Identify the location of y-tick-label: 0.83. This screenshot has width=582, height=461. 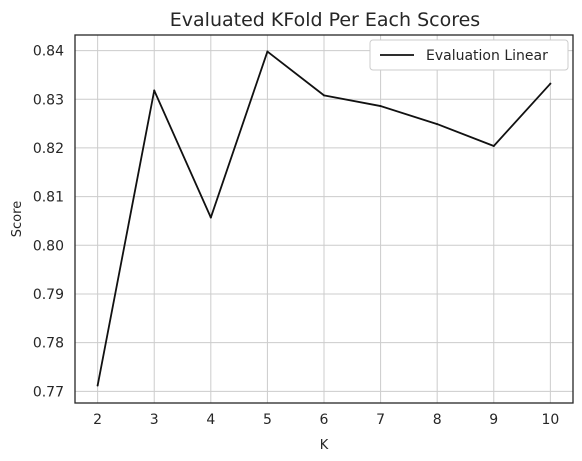
(48, 100).